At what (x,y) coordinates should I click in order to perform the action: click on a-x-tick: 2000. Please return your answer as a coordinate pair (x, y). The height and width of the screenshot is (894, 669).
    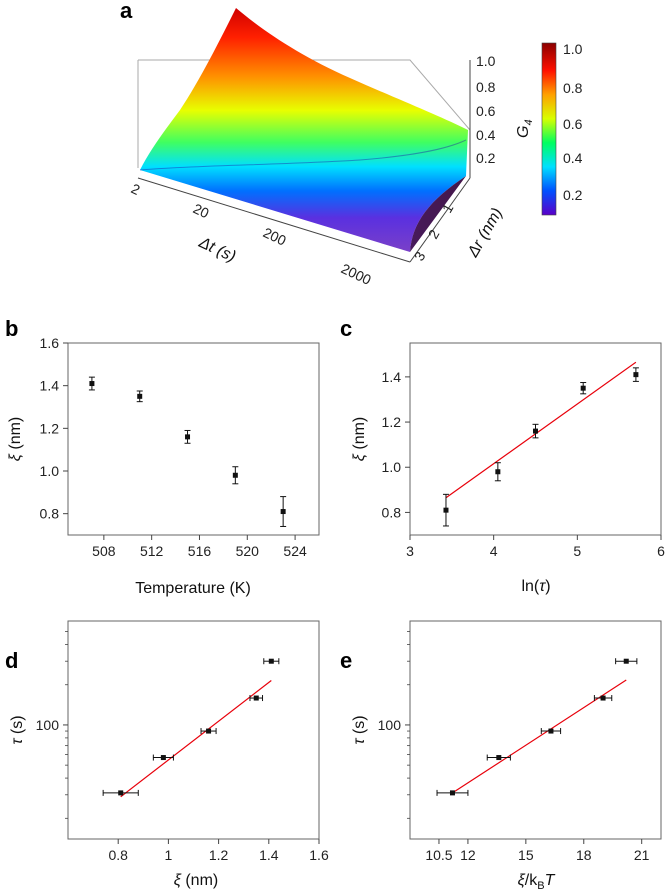
    Looking at the image, I should click on (356, 274).